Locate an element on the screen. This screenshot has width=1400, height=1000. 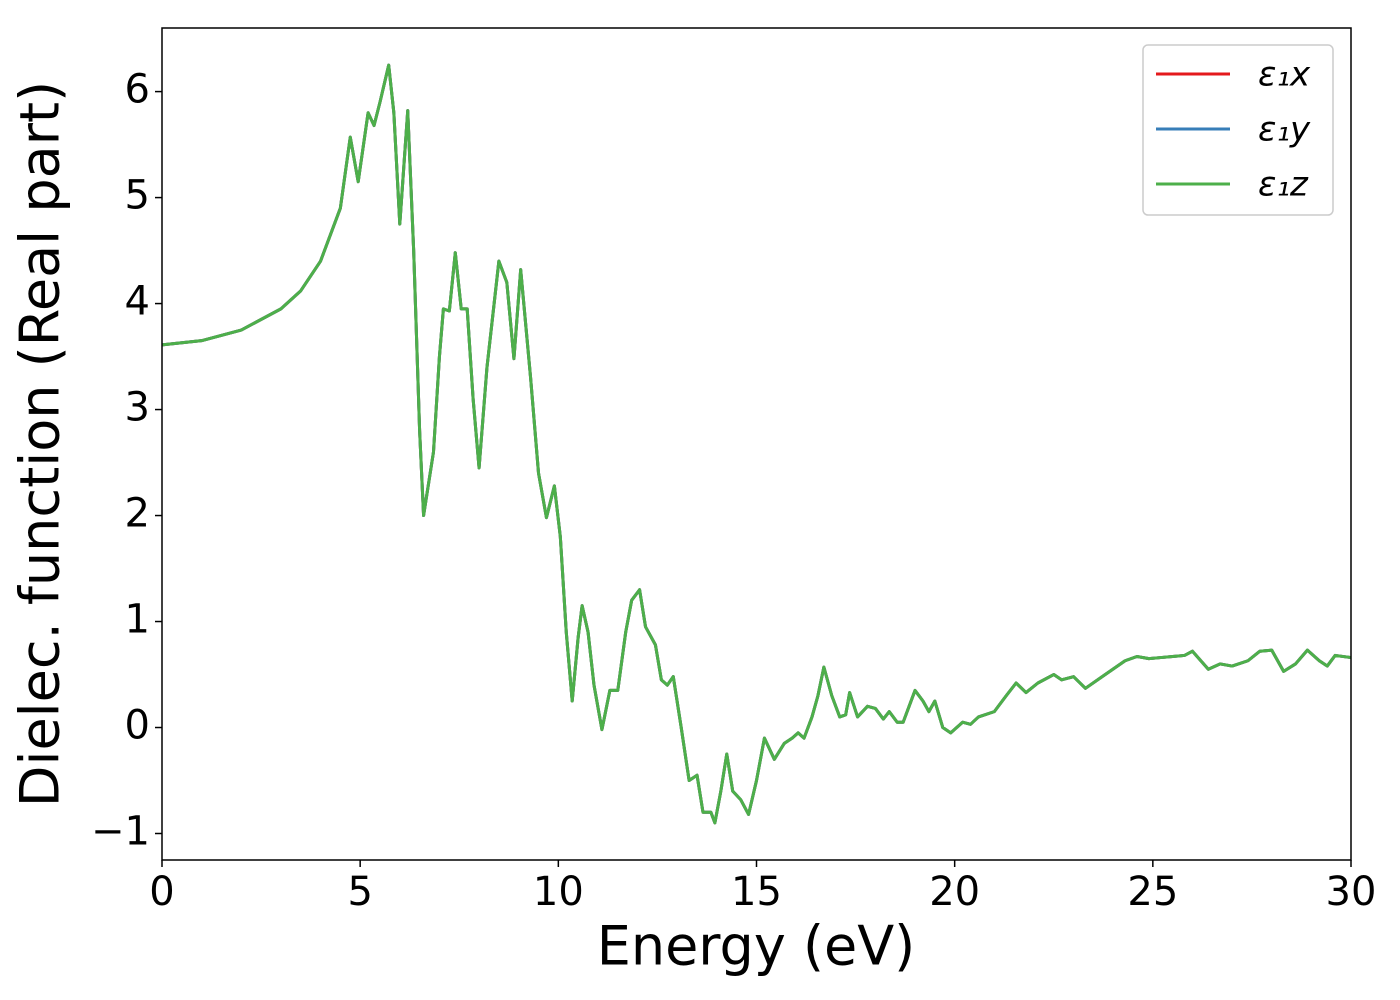
y-tick-label: 0 is located at coordinates (137, 726).